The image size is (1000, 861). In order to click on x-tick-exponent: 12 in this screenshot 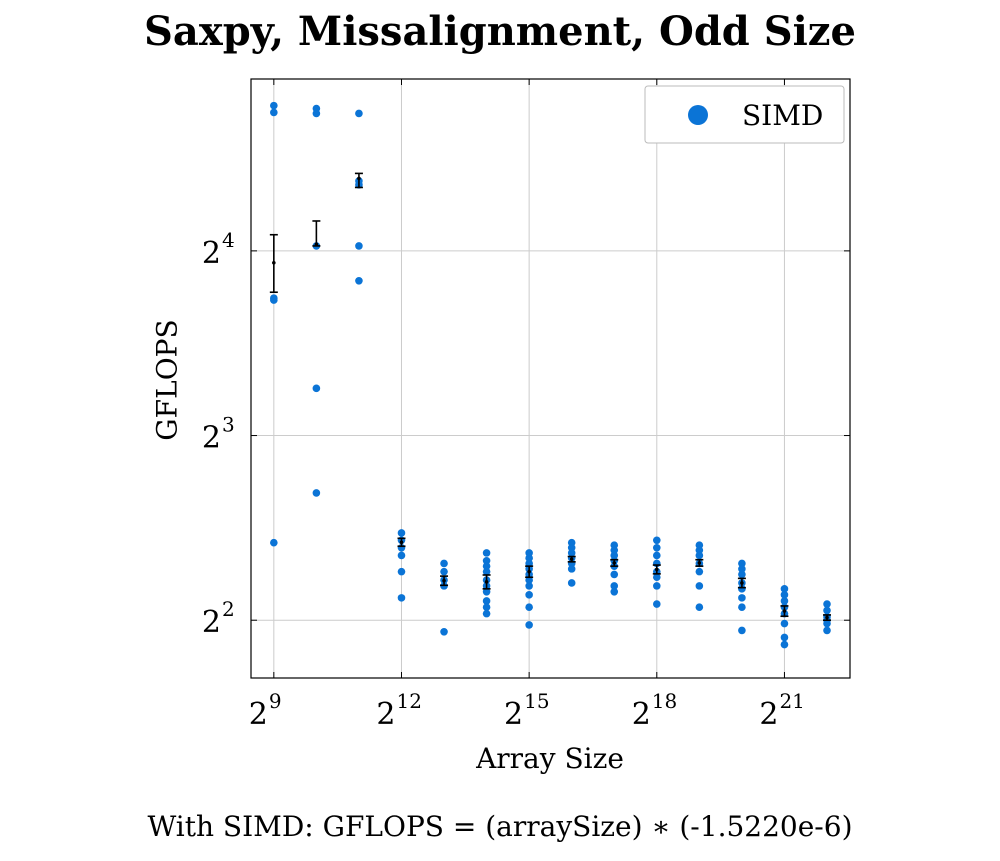, I will do `click(408, 701)`.